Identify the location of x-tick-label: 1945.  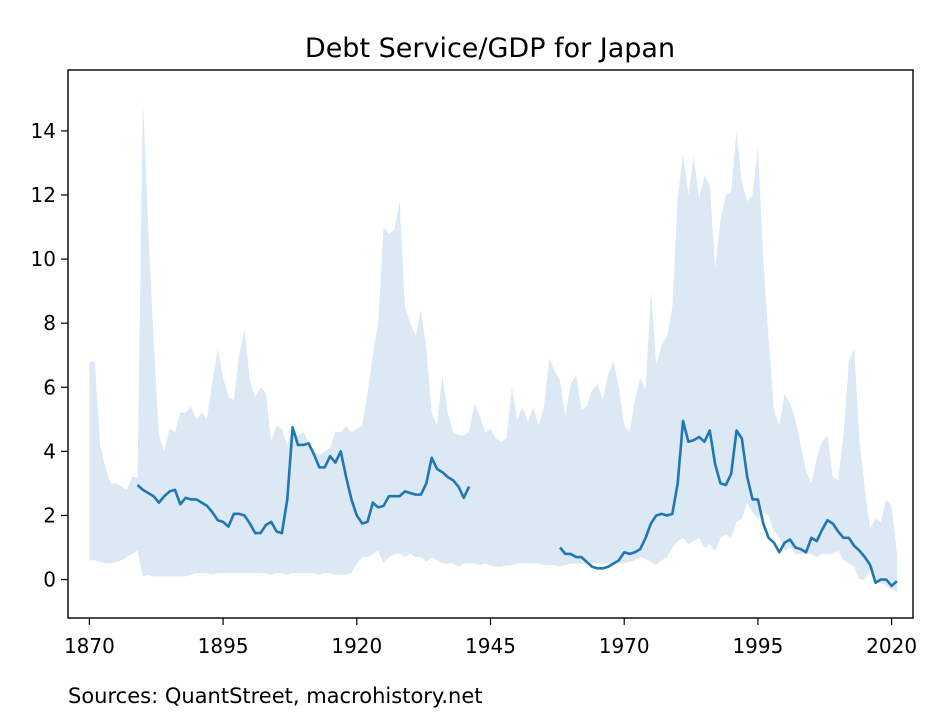
(490, 646).